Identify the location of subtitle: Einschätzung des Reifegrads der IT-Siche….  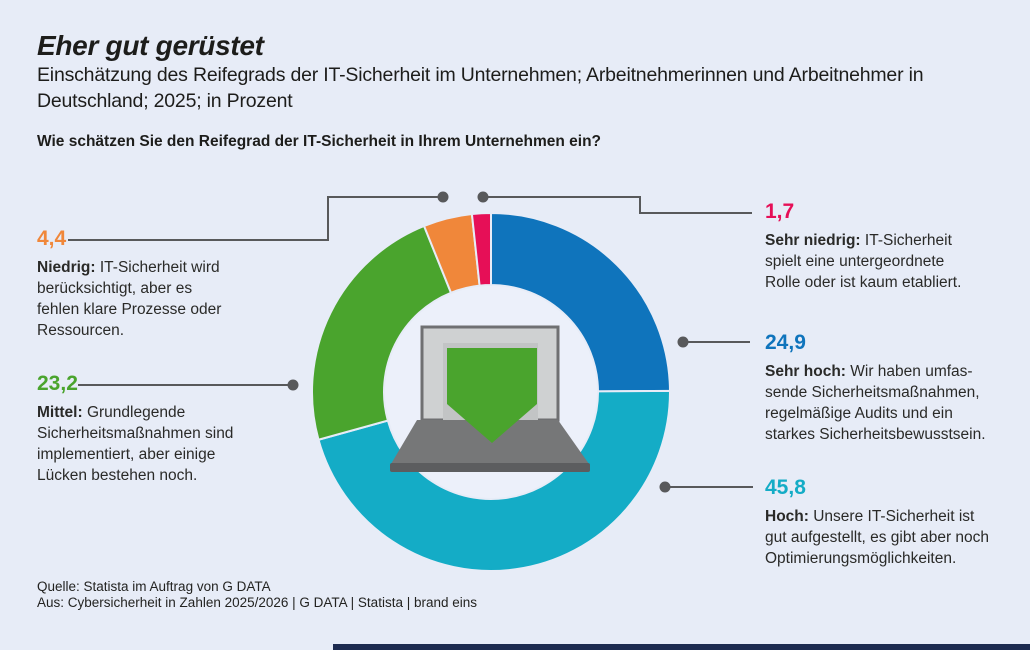
(480, 88).